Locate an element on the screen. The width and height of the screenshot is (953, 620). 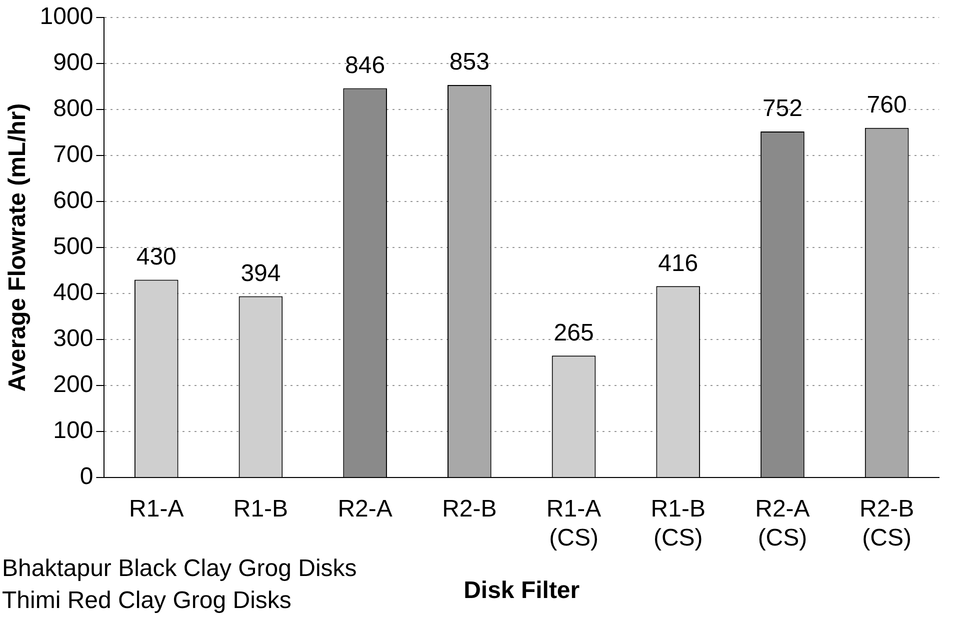
data-label: 752 is located at coordinates (782, 108).